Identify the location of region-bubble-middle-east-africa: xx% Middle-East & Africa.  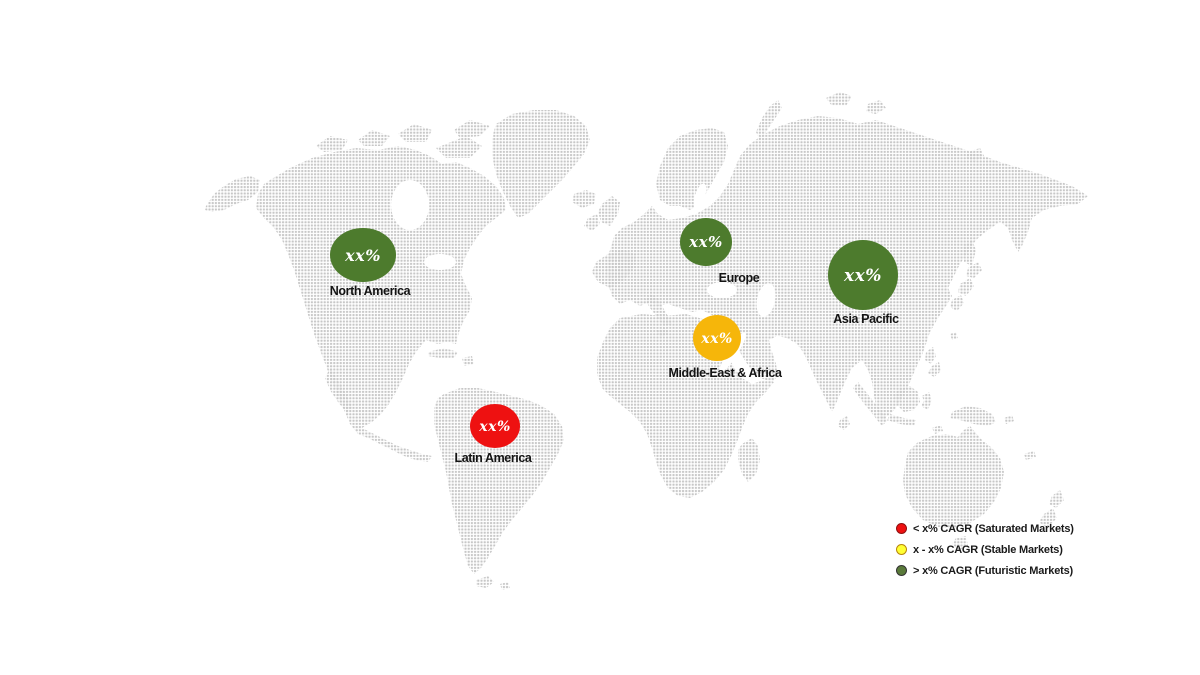
(725, 347).